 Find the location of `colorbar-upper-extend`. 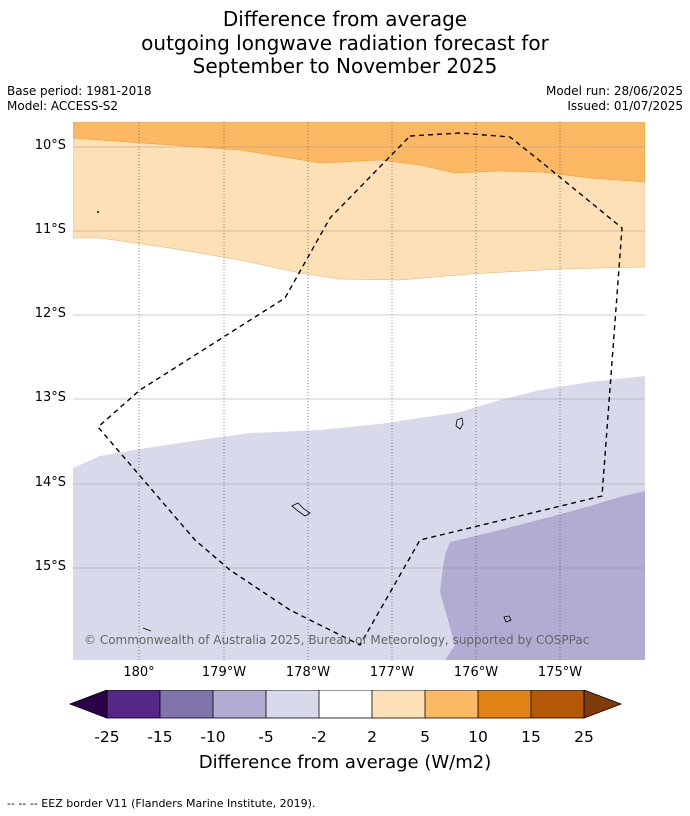

colorbar-upper-extend is located at coordinates (603, 704).